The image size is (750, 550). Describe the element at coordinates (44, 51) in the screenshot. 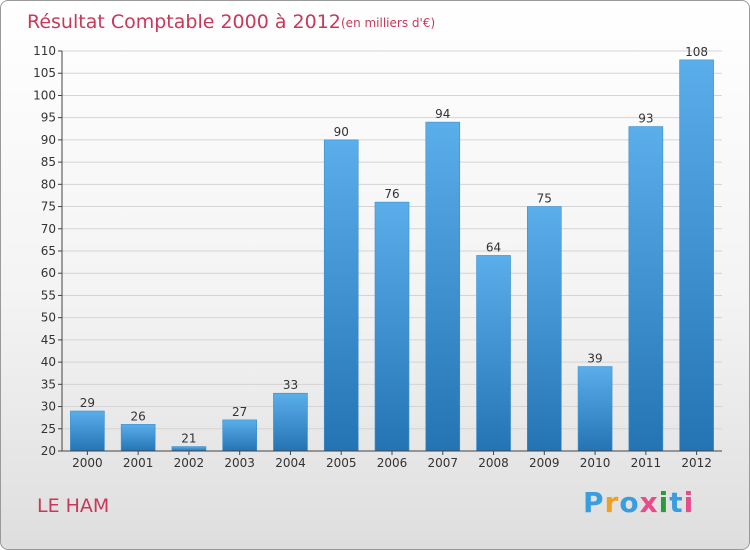

I see `y-tick-label: 110` at that location.